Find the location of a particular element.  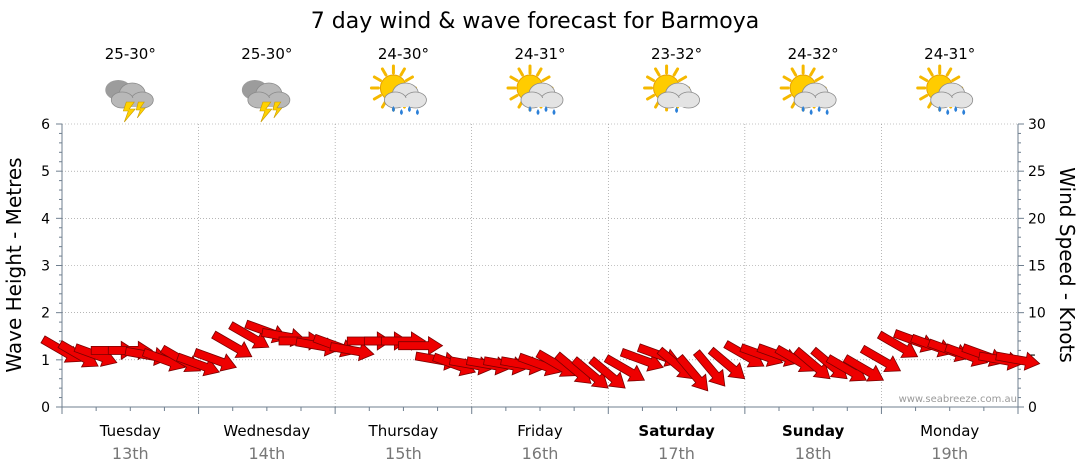

left-tick-label: 5 is located at coordinates (45, 172).